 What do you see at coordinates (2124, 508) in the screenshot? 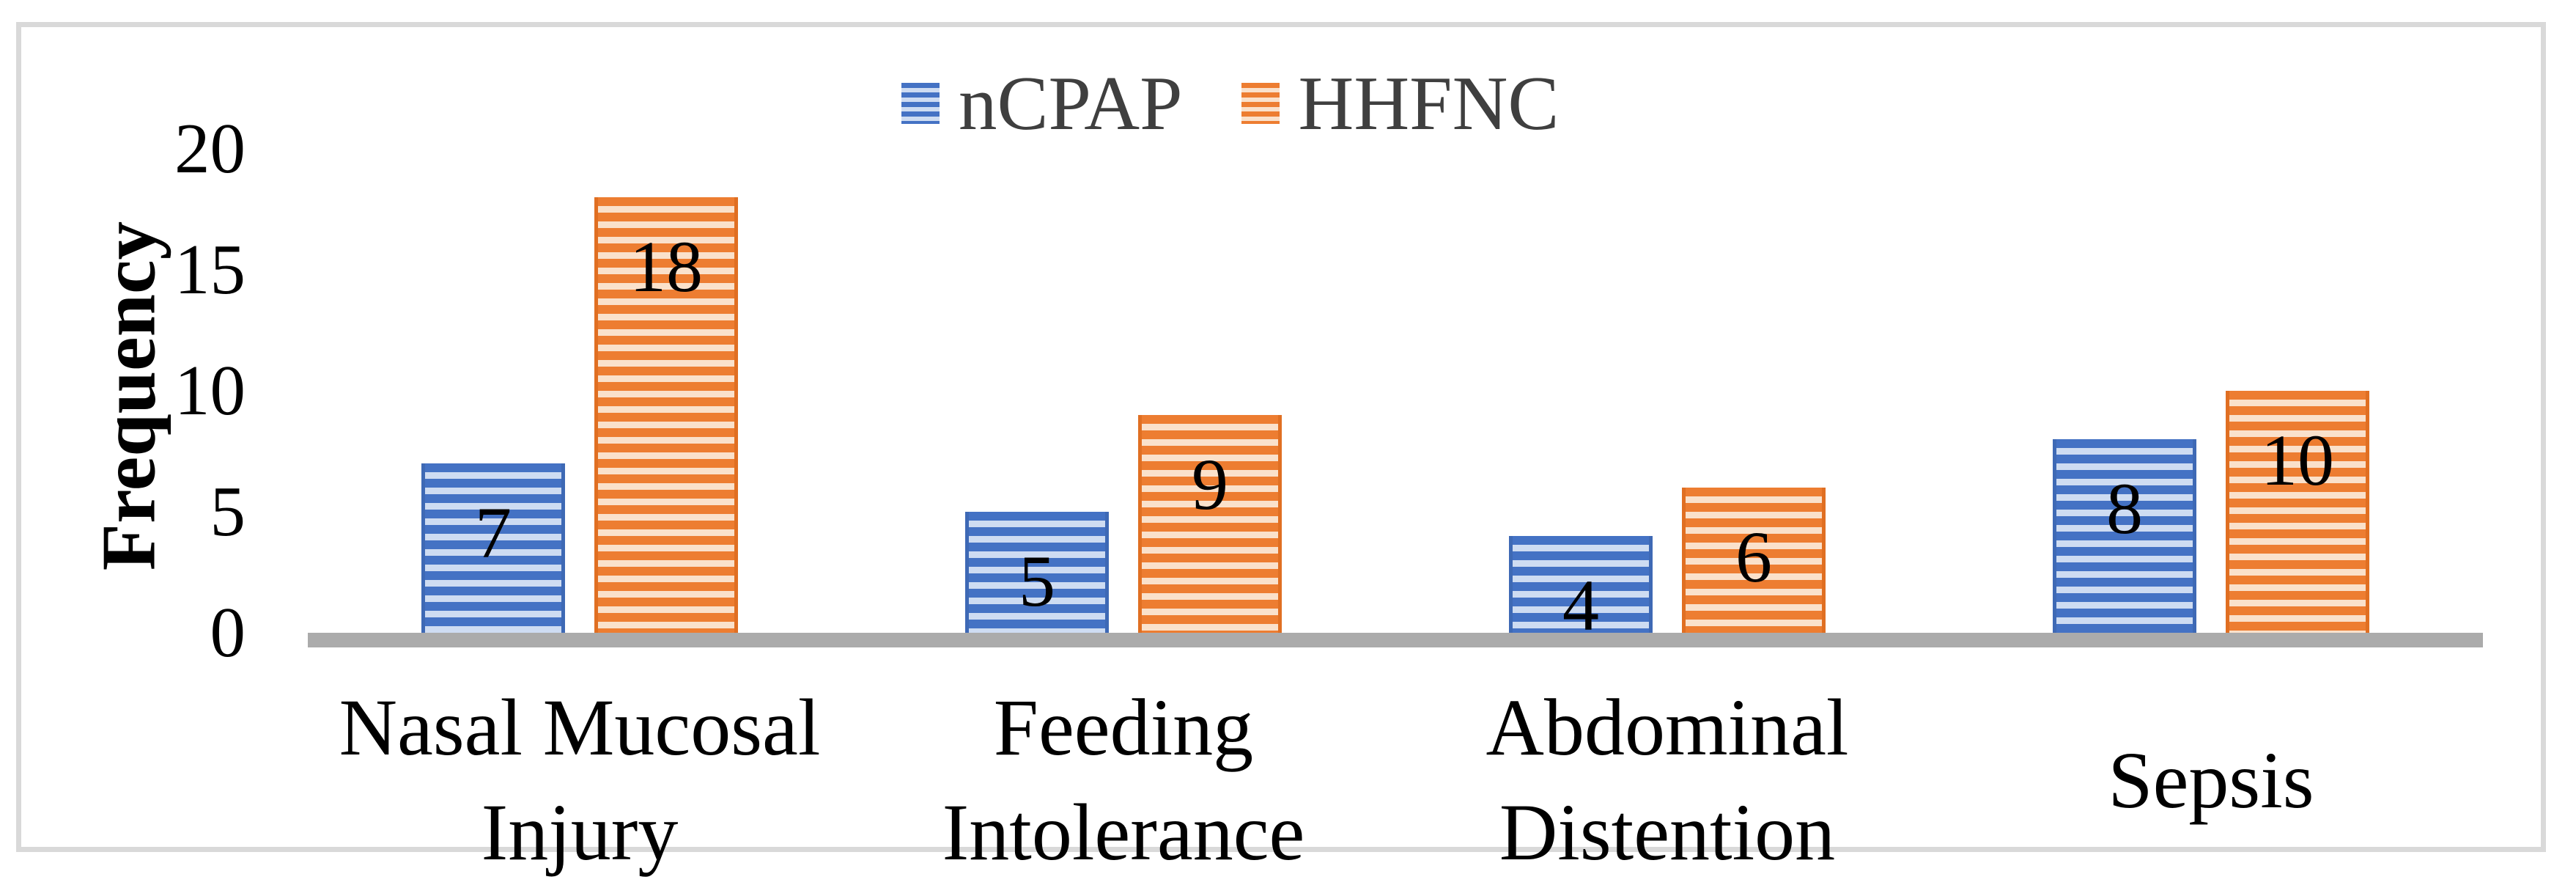
I see `bar-value-label: 8` at bounding box center [2124, 508].